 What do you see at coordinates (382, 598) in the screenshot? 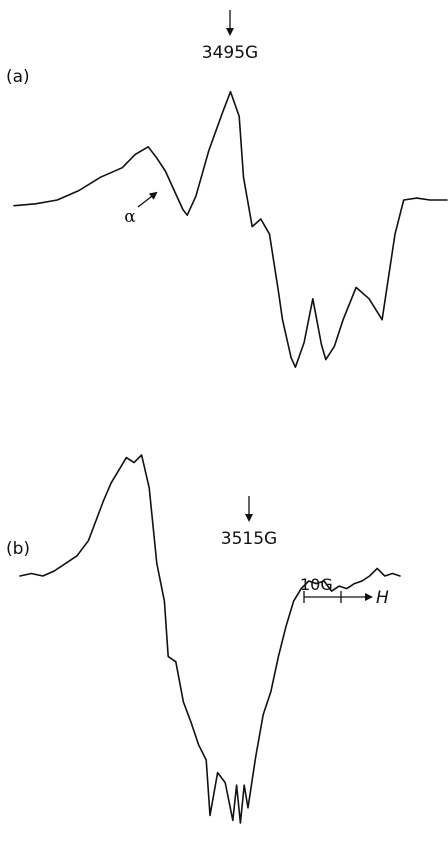
I see `field-axis-label: H` at bounding box center [382, 598].